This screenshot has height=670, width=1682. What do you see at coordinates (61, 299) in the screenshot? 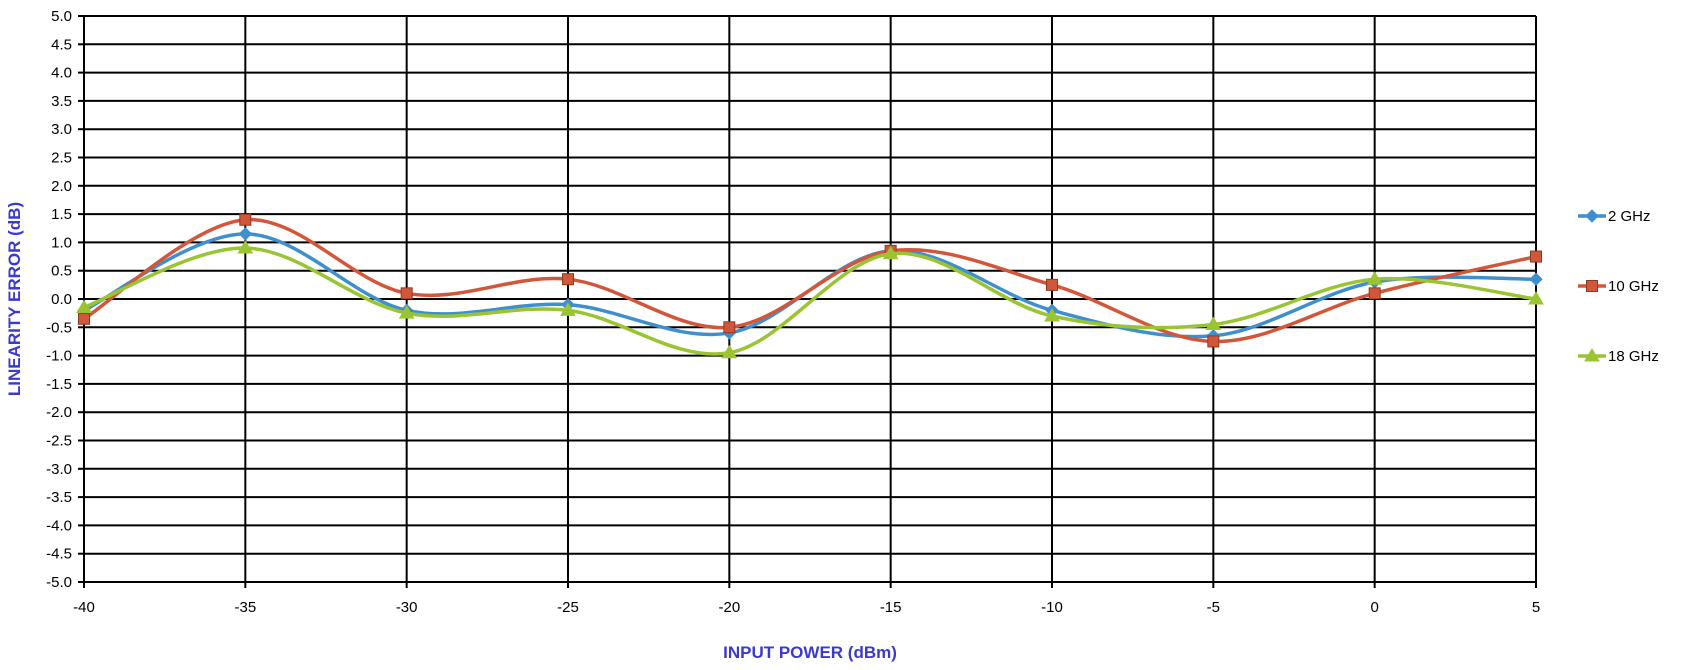
I see `y-tick-label: 0.0` at bounding box center [61, 299].